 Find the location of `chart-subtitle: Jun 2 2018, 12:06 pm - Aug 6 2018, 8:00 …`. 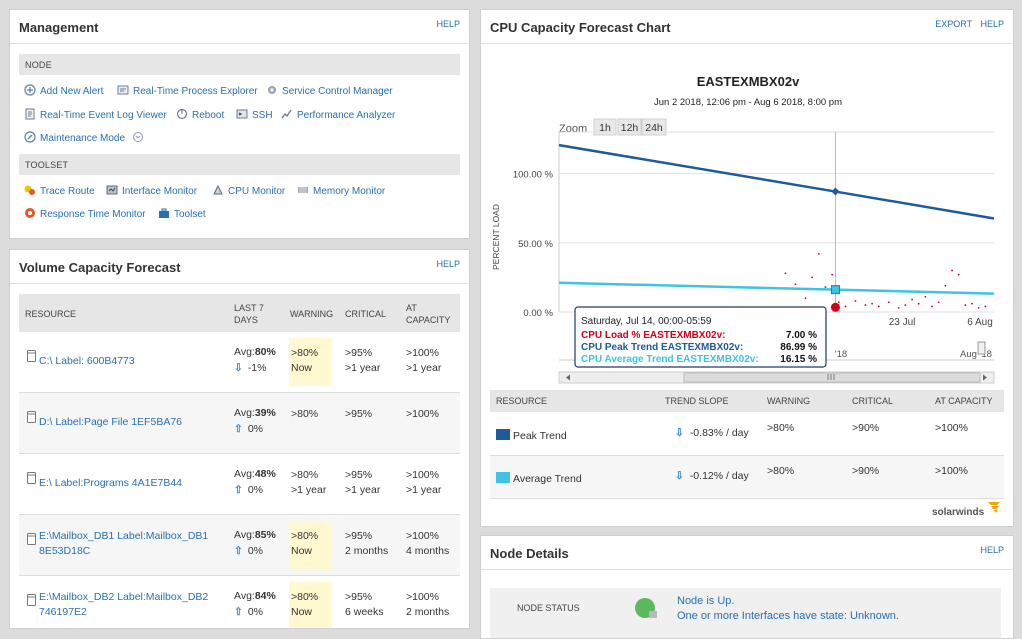

chart-subtitle: Jun 2 2018, 12:06 pm - Aug 6 2018, 8:00 … is located at coordinates (748, 102).